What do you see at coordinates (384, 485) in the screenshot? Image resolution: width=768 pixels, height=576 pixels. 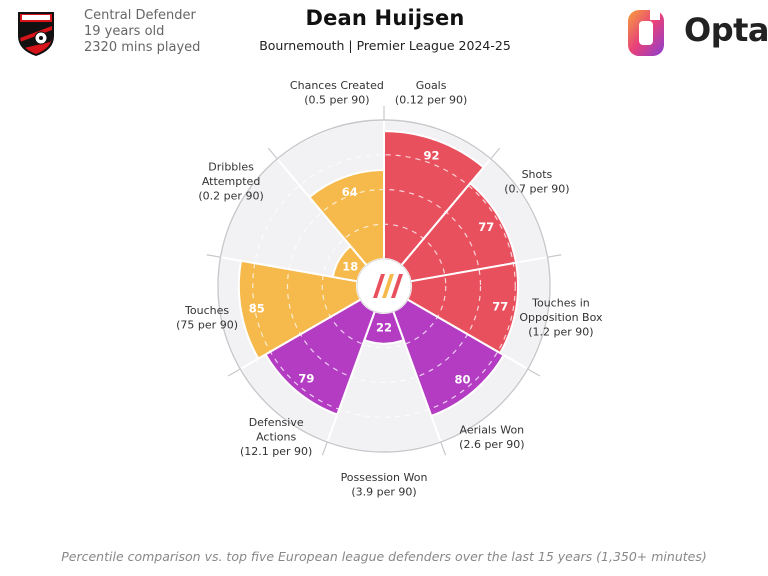 I see `radar-category-label: Possession Won (3.9 per 90)` at bounding box center [384, 485].